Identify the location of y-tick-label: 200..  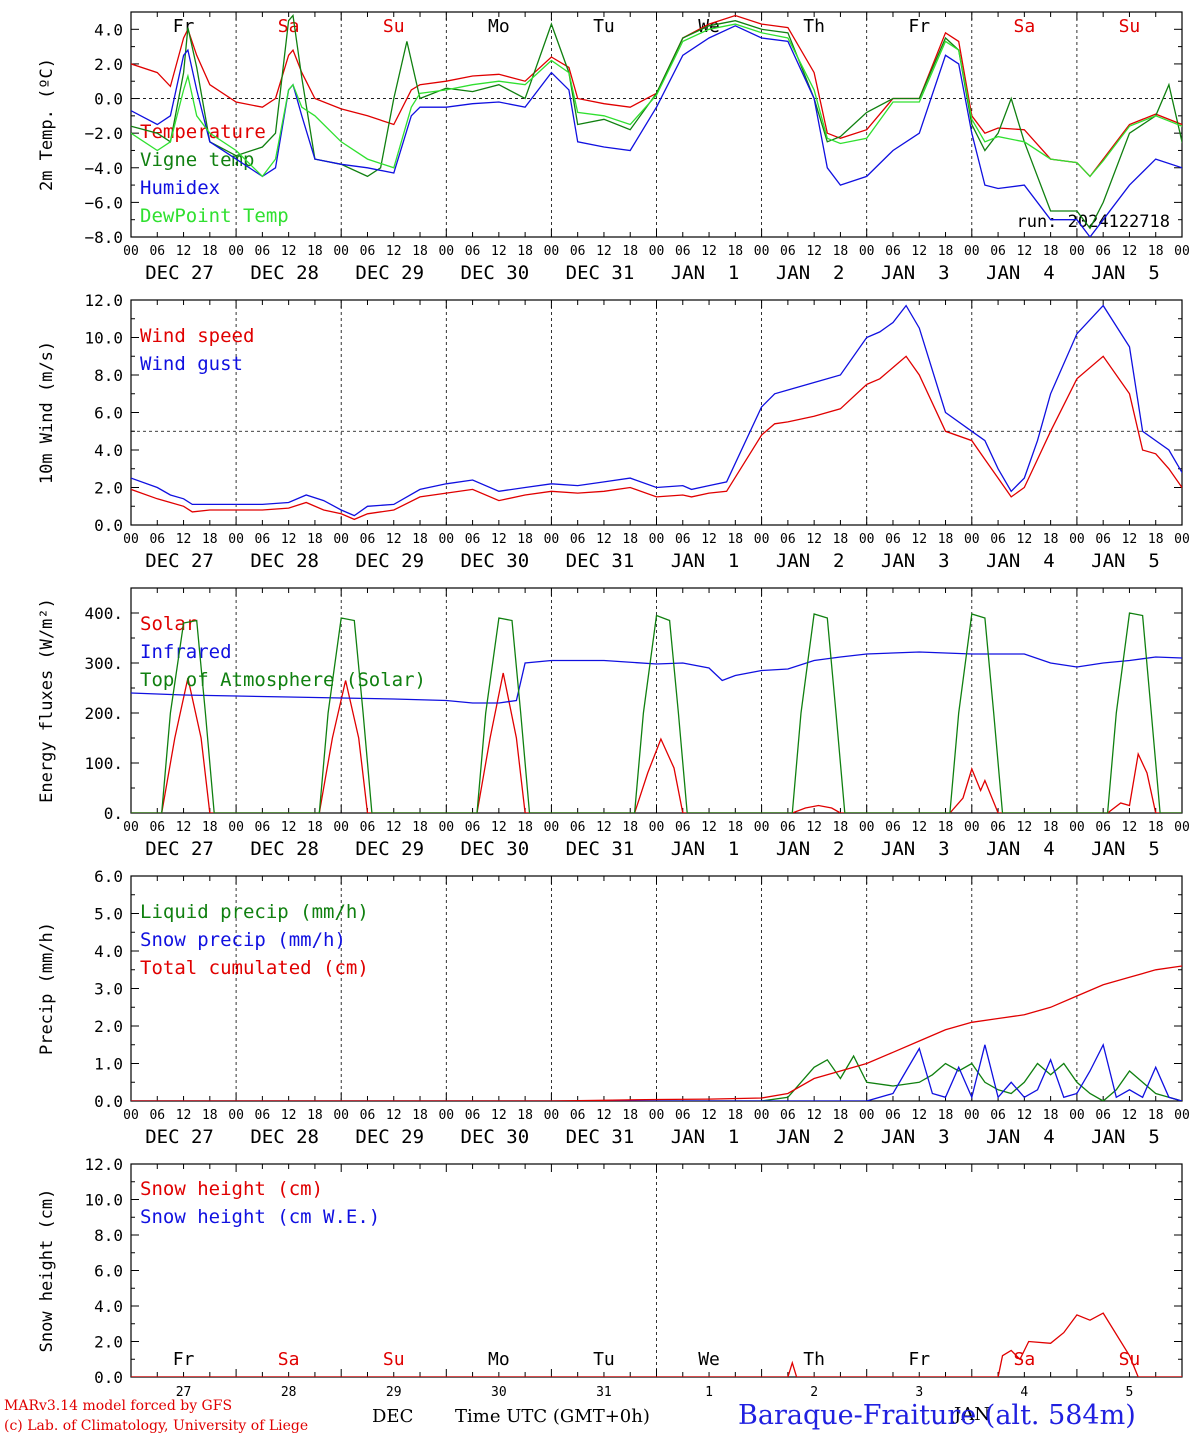
(103, 713).